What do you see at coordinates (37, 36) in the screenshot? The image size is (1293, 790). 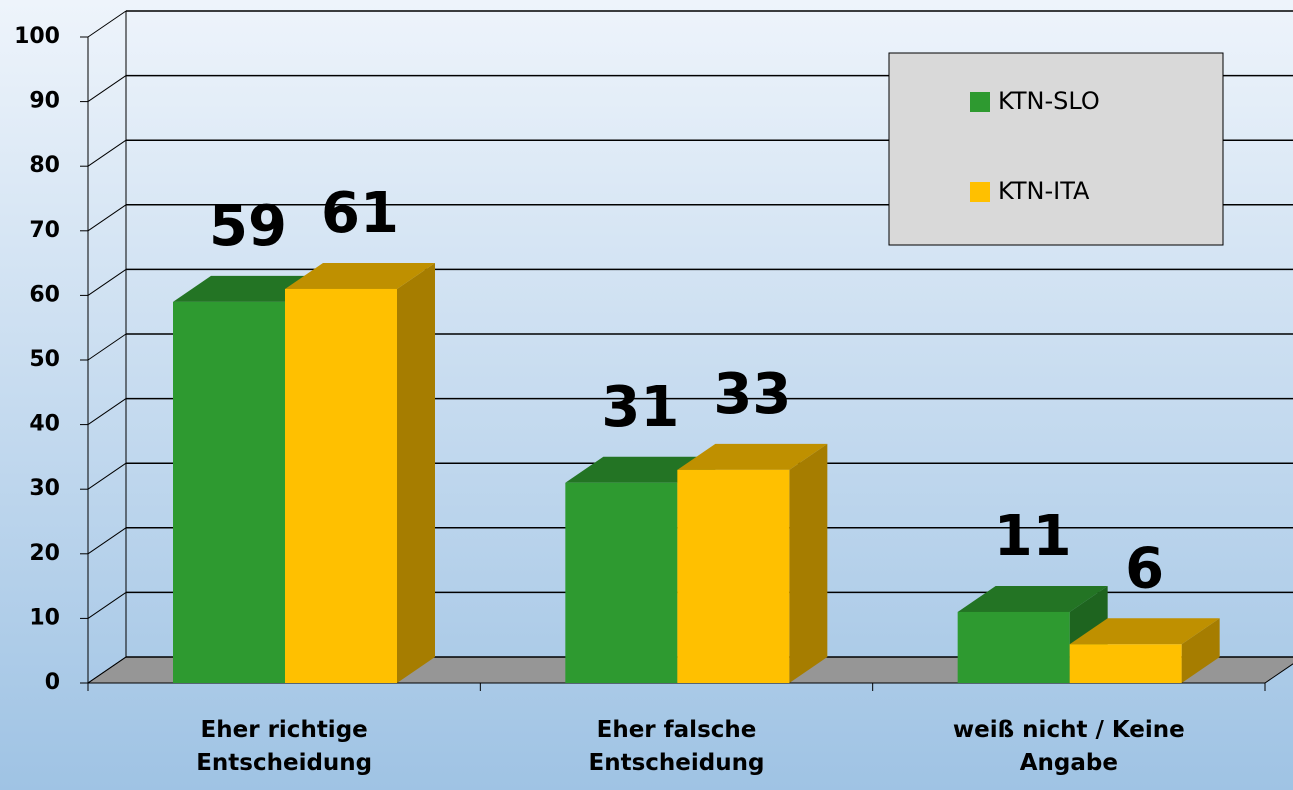 I see `y-tick-label: 100` at bounding box center [37, 36].